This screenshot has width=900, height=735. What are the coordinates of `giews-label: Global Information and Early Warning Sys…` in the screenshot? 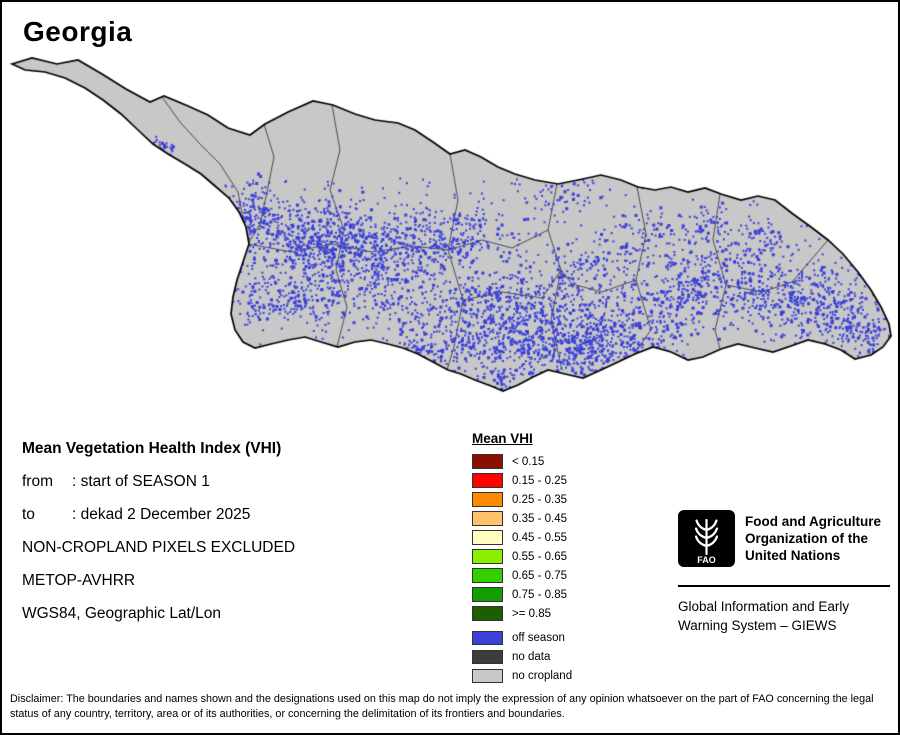 It's located at (764, 616).